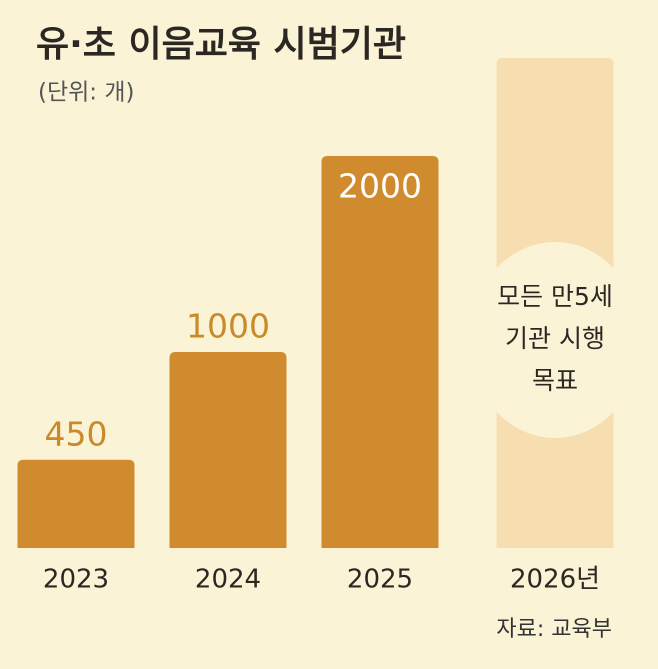  What do you see at coordinates (76, 433) in the screenshot?
I see `value-label: 450` at bounding box center [76, 433].